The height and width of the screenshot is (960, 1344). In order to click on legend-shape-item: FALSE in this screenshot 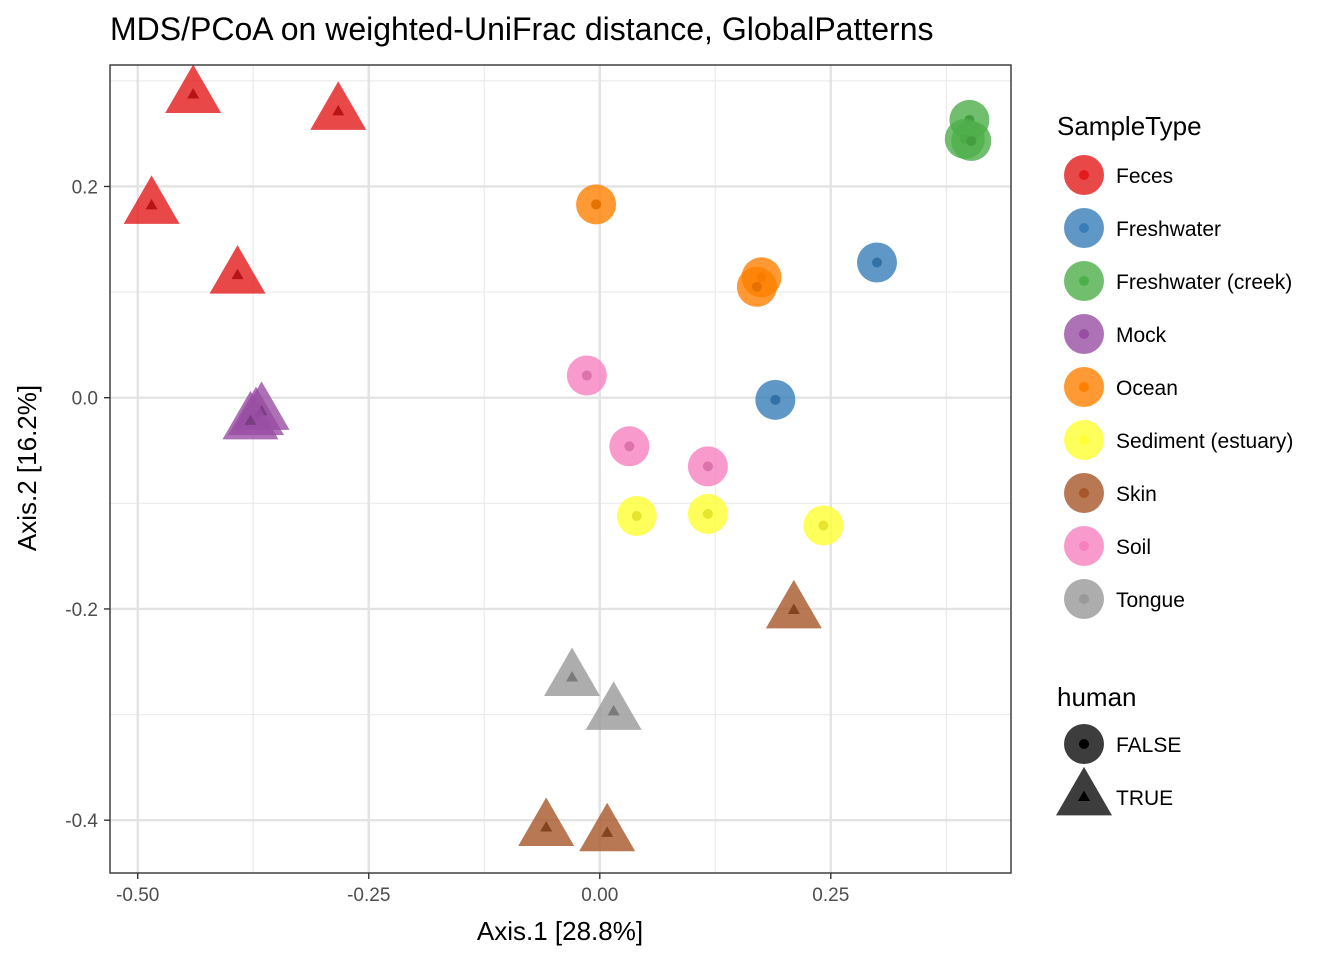, I will do `click(1122, 744)`.